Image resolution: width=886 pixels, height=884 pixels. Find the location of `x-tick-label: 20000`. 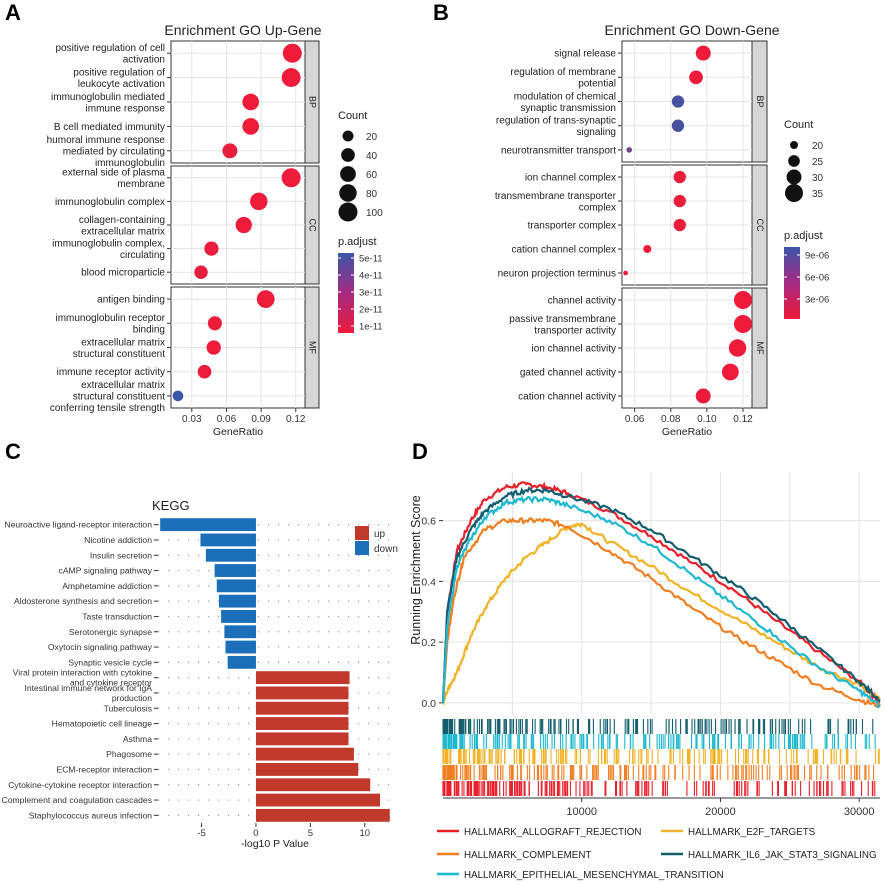

x-tick-label: 20000 is located at coordinates (720, 812).